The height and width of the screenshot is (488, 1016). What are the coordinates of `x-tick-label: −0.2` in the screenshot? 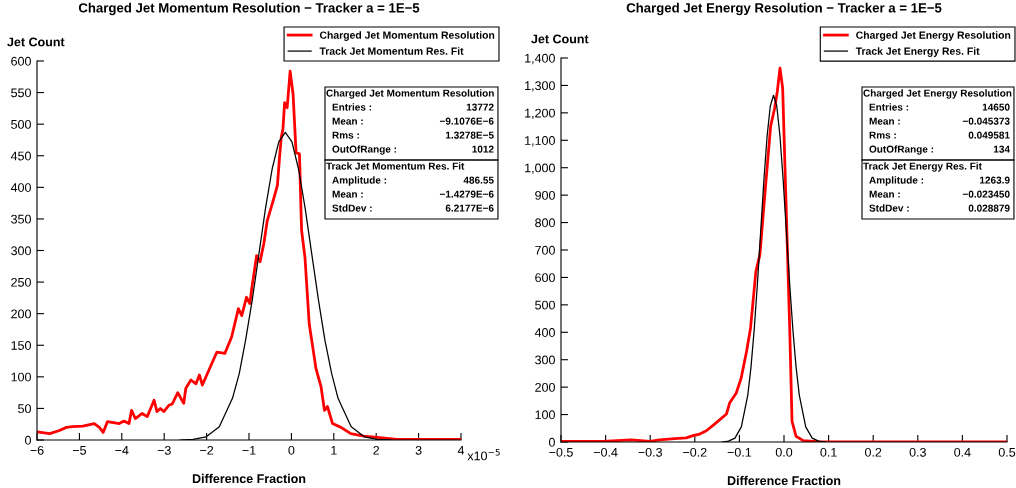 It's located at (695, 452).